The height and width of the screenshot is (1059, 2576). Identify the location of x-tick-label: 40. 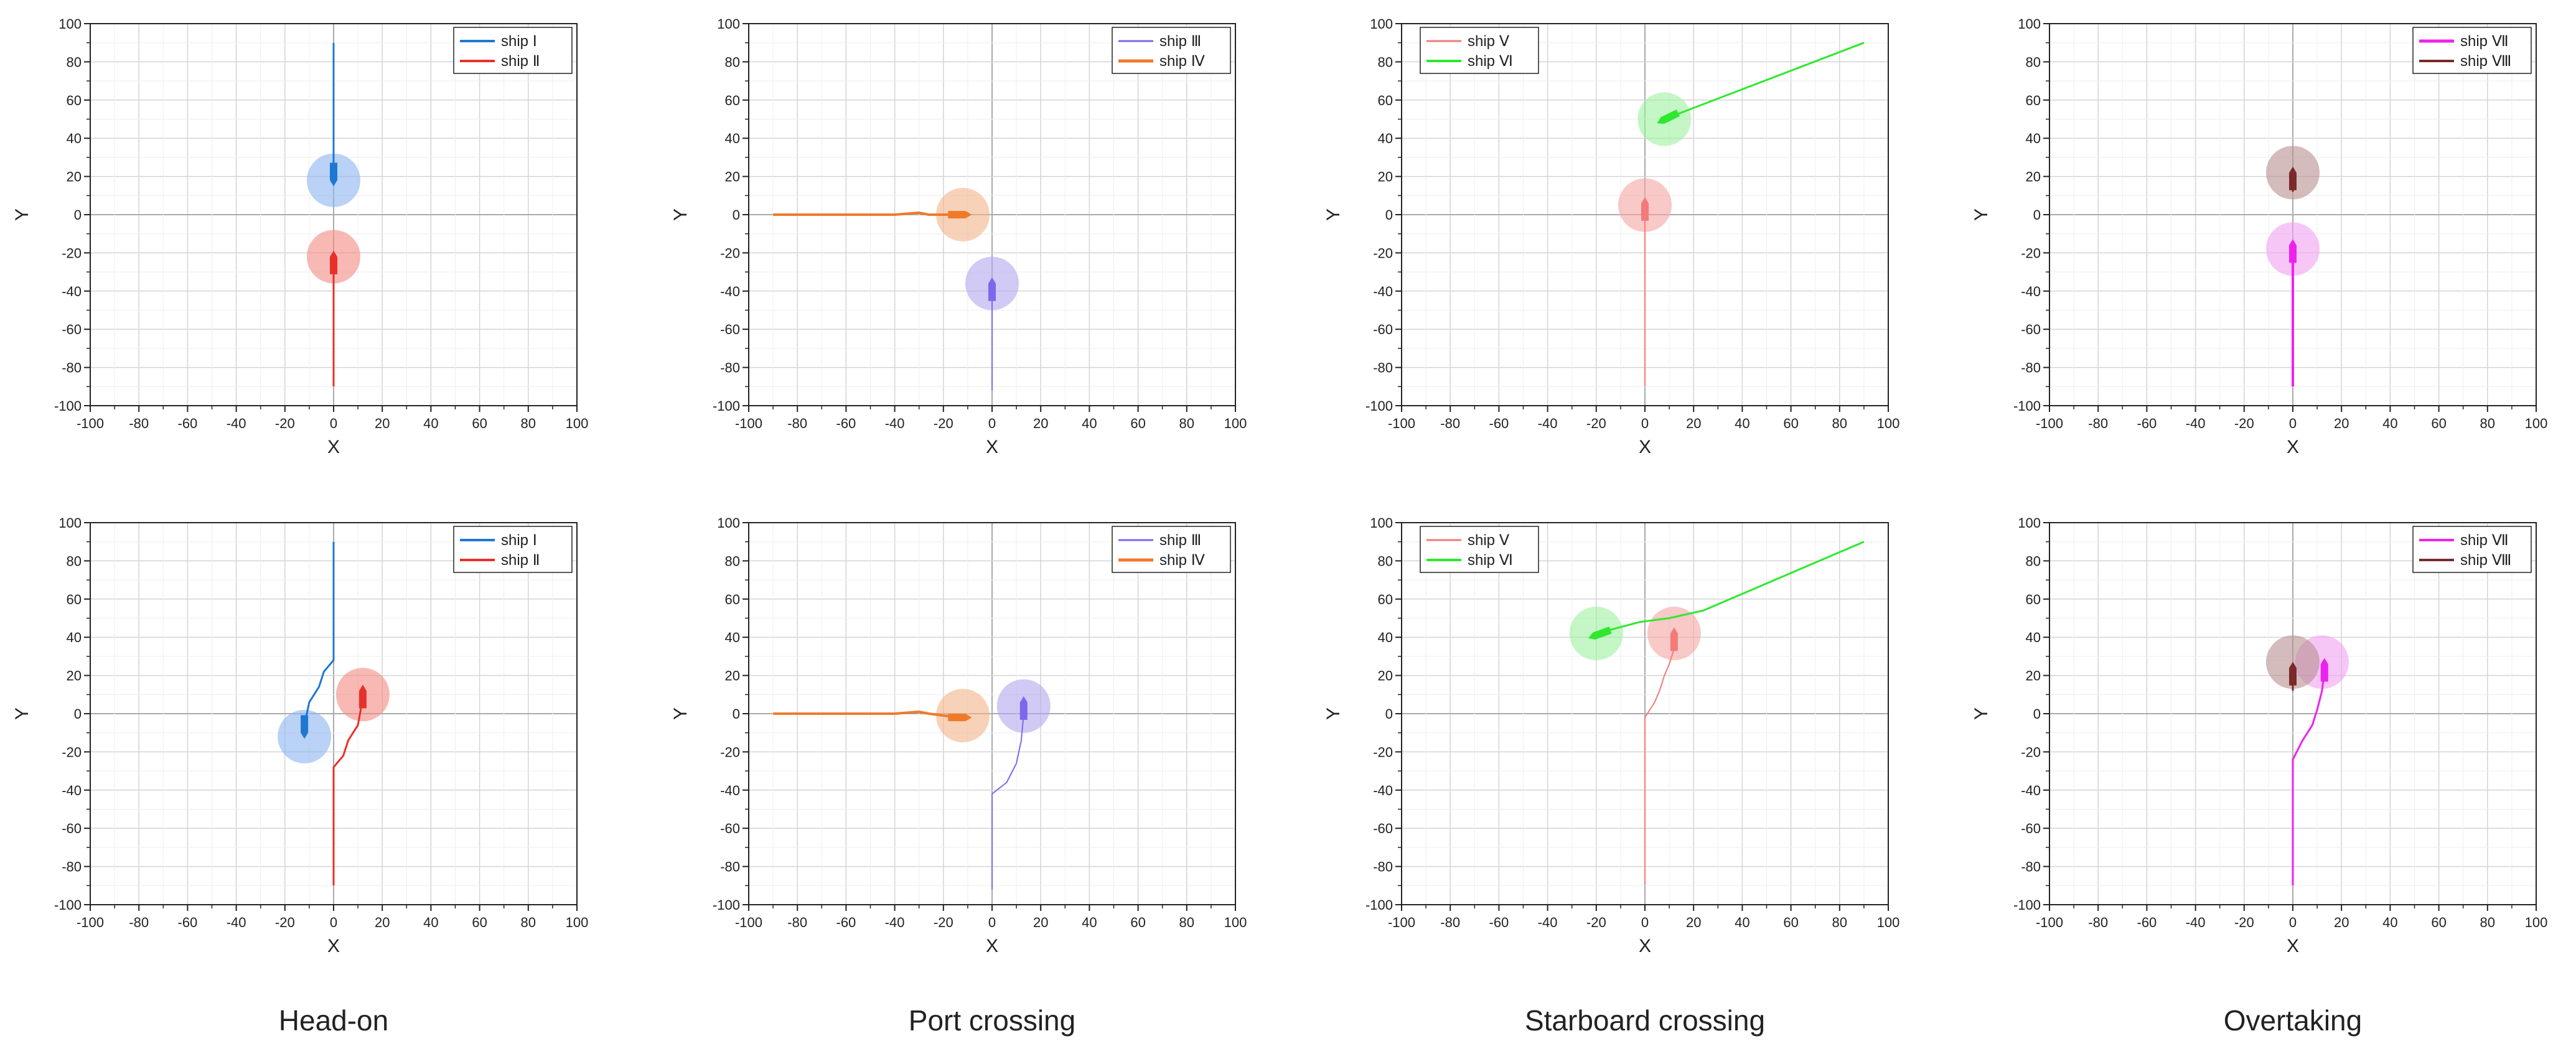
(1742, 923).